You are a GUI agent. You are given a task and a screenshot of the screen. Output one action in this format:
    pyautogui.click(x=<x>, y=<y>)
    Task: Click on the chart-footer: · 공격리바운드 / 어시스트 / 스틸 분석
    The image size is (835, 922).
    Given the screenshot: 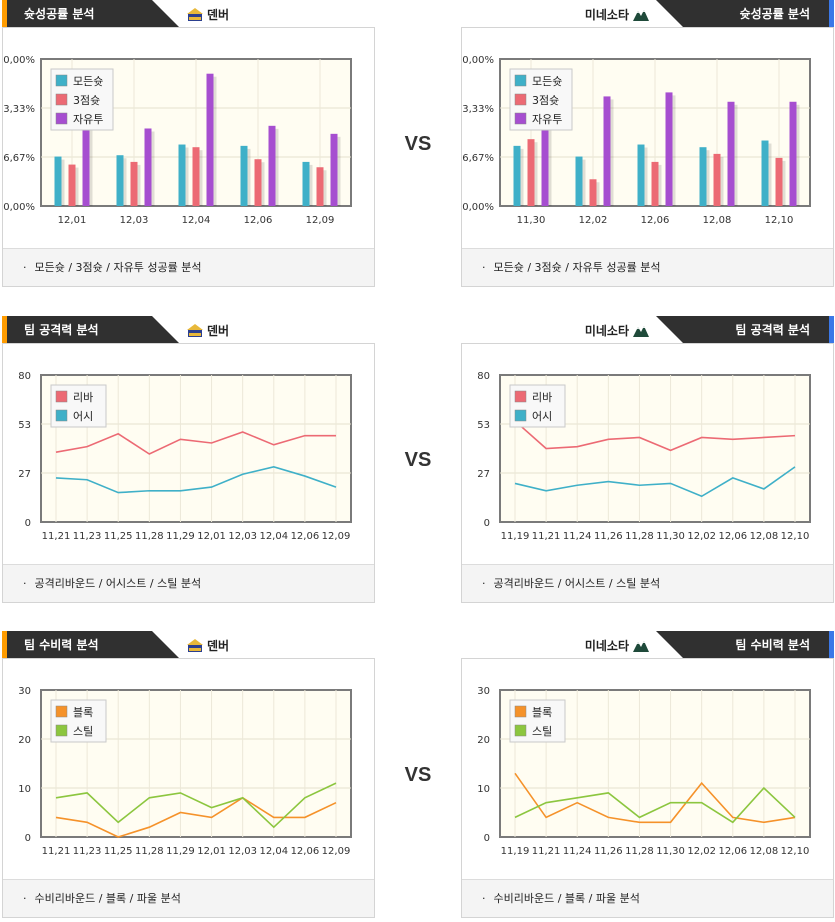 What is the action you would take?
    pyautogui.click(x=647, y=583)
    